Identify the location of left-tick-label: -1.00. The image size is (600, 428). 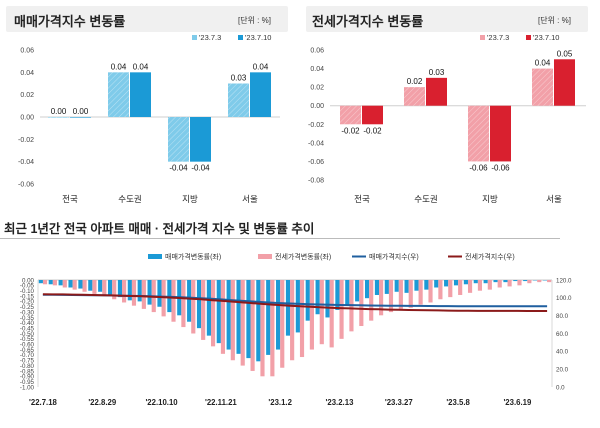
(27, 387).